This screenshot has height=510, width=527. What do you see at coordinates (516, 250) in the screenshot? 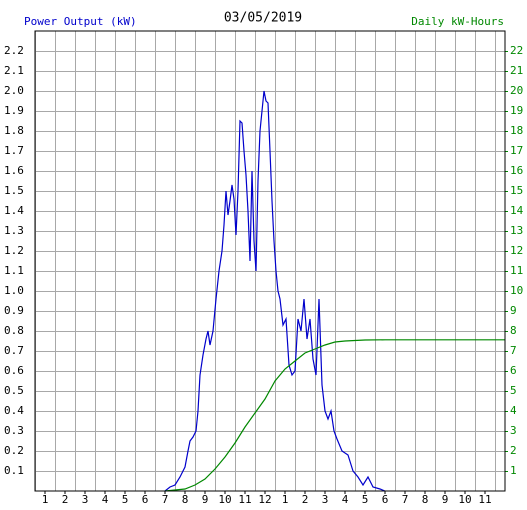
I see `y2-tick-label: 12` at bounding box center [516, 250].